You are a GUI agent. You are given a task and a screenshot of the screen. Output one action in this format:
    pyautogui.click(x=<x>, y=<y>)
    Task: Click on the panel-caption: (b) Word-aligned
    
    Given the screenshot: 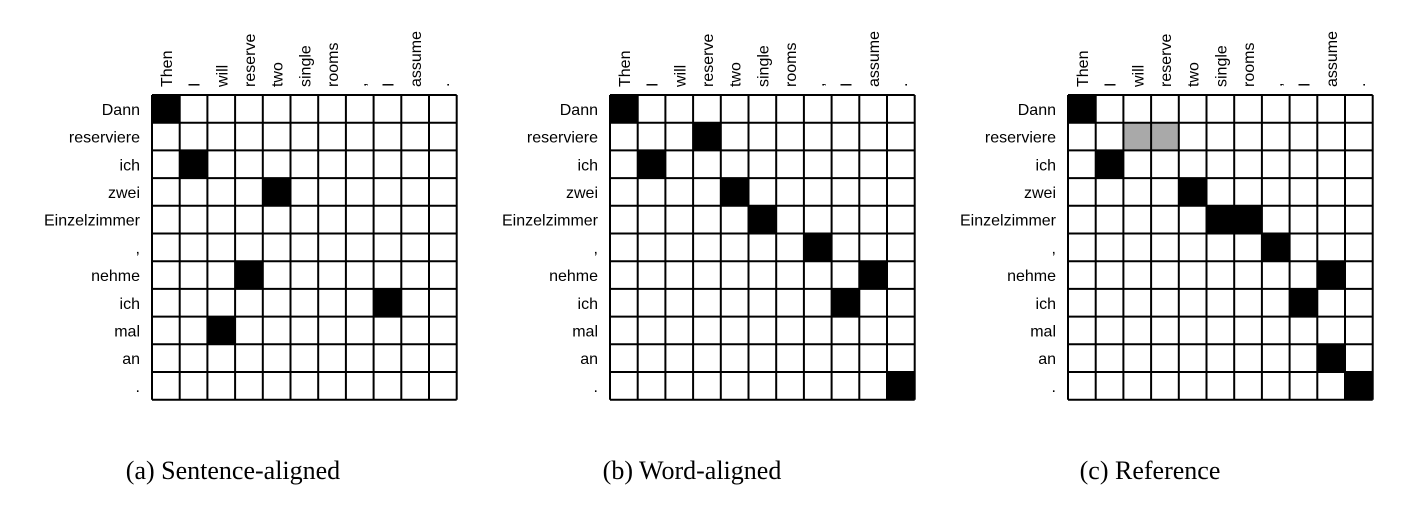 What is the action you would take?
    pyautogui.click(x=692, y=470)
    